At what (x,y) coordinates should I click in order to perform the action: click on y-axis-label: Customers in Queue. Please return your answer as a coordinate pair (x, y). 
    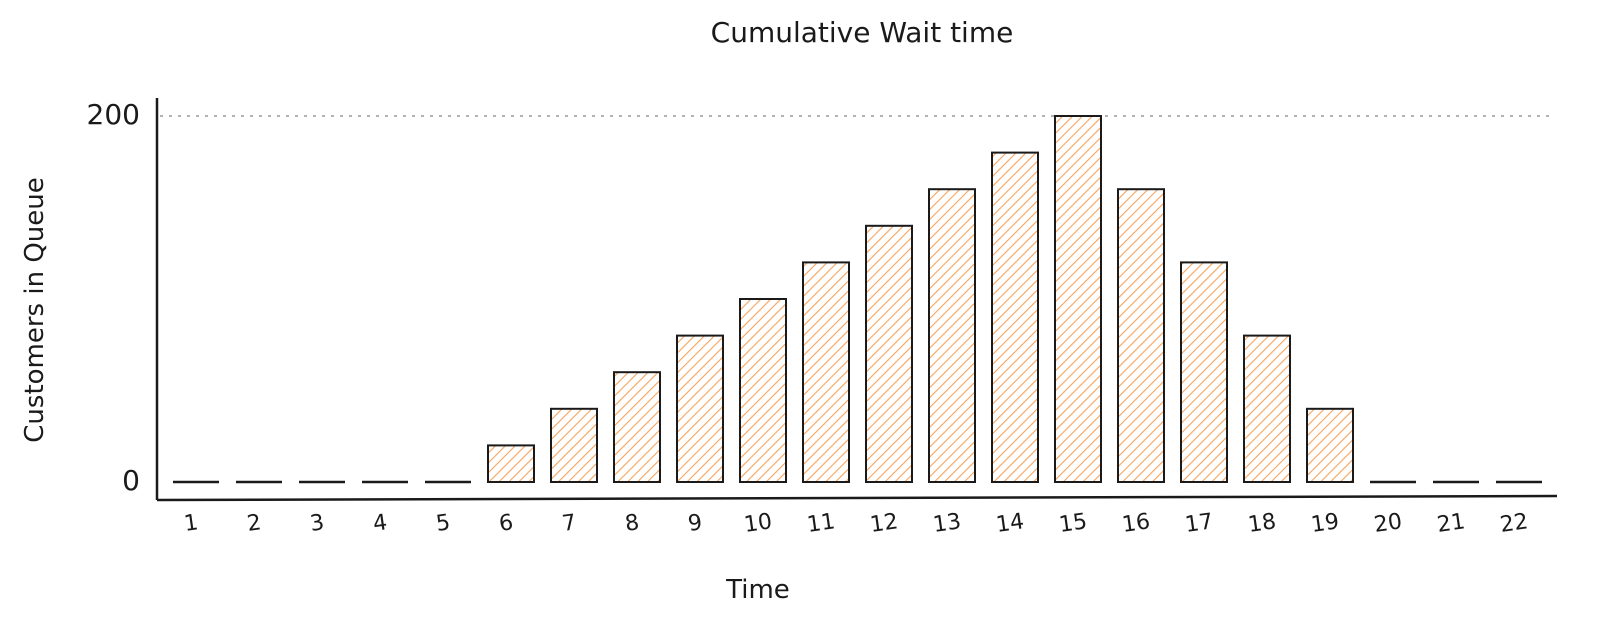
    Looking at the image, I should click on (35, 309).